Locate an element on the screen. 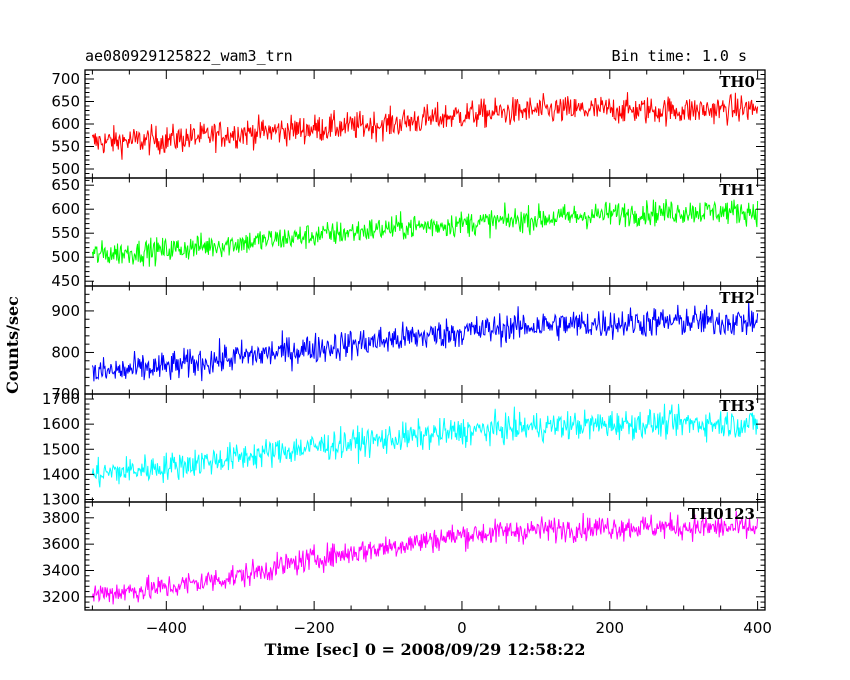 The height and width of the screenshot is (680, 850). panel-label-th1: TH1 is located at coordinates (737, 190).